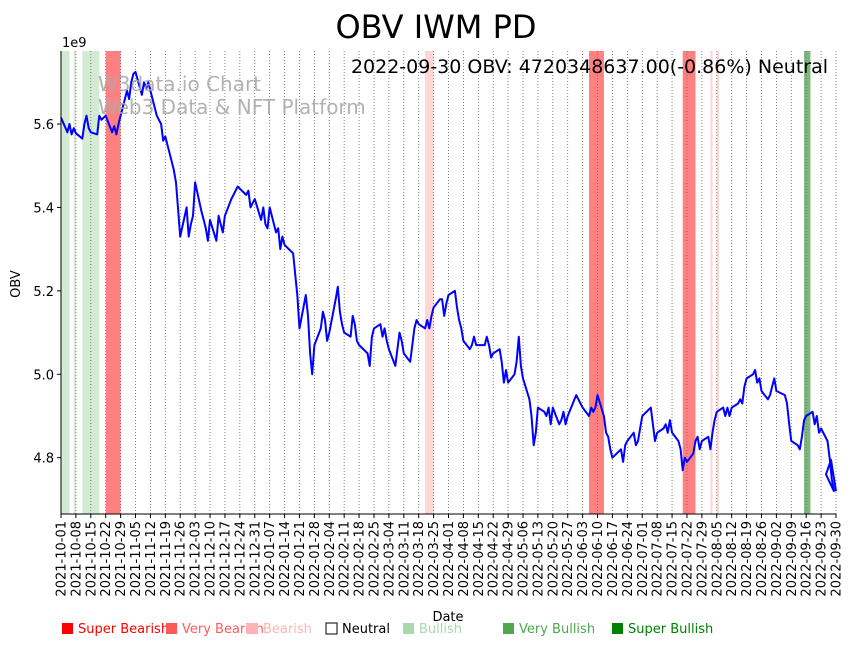  I want to click on x-tick-label: 2021-10-29, so click(121, 559).